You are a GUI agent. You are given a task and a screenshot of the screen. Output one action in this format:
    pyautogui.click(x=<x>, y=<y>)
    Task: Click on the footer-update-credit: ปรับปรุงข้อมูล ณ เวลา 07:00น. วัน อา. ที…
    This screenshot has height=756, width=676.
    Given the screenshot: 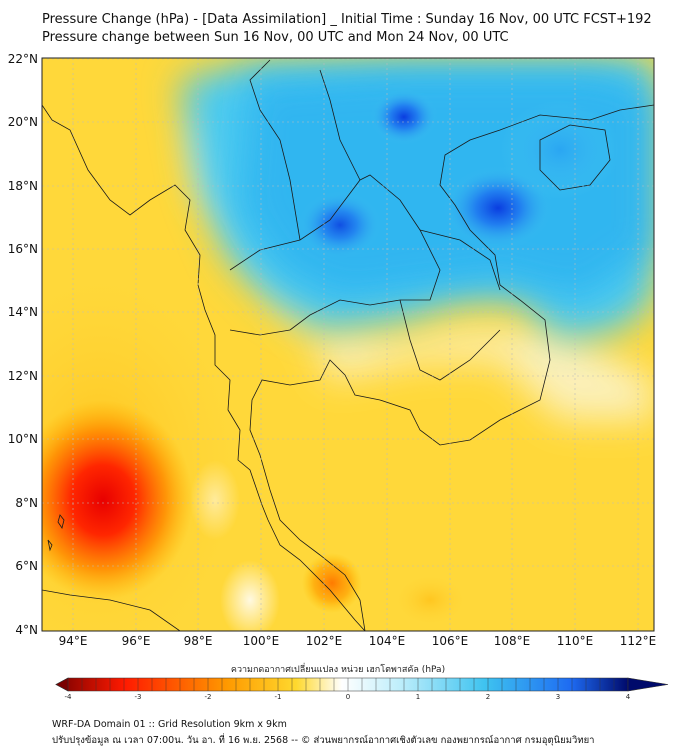 What is the action you would take?
    pyautogui.click(x=323, y=740)
    